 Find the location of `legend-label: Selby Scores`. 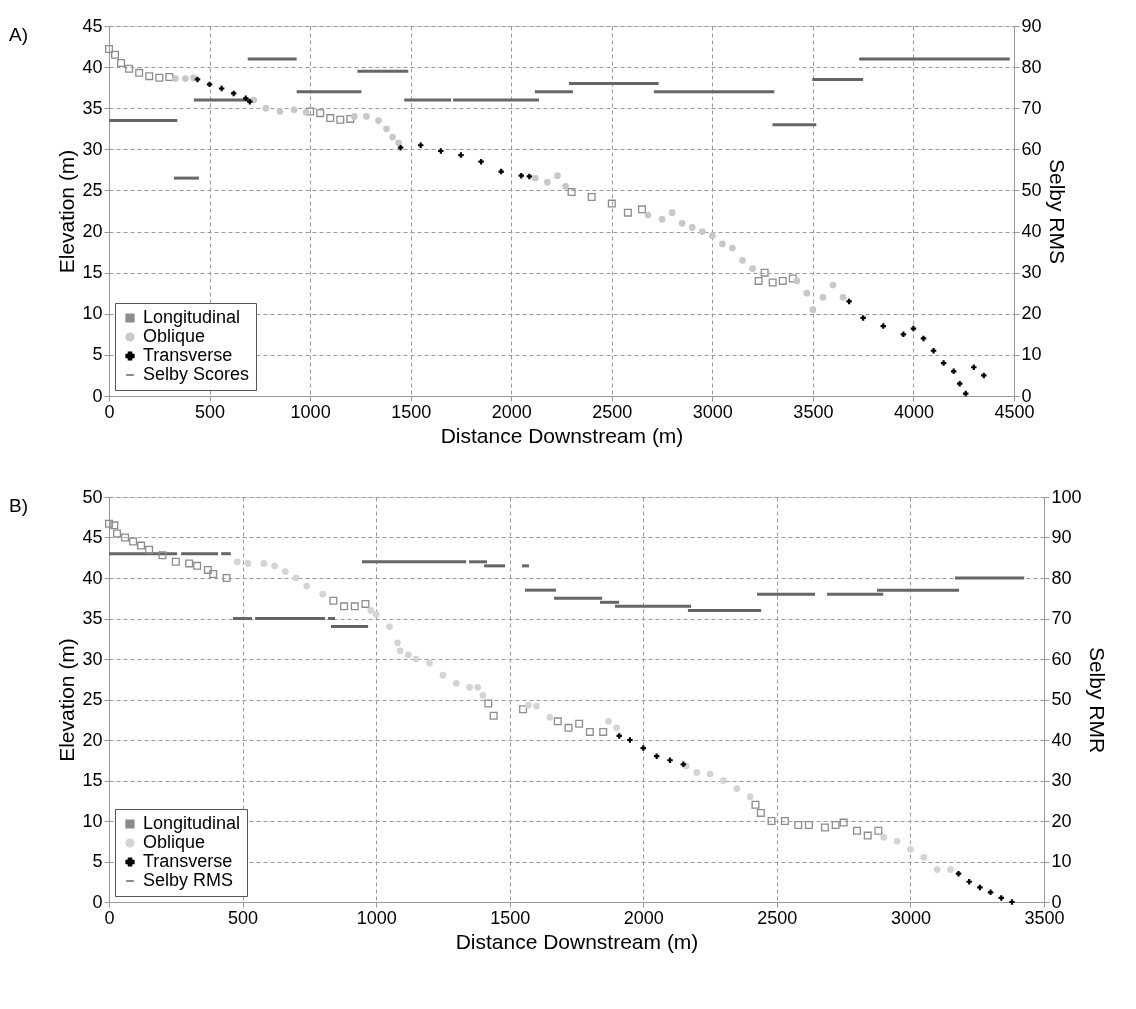

legend-label: Selby Scores is located at coordinates (196, 374).